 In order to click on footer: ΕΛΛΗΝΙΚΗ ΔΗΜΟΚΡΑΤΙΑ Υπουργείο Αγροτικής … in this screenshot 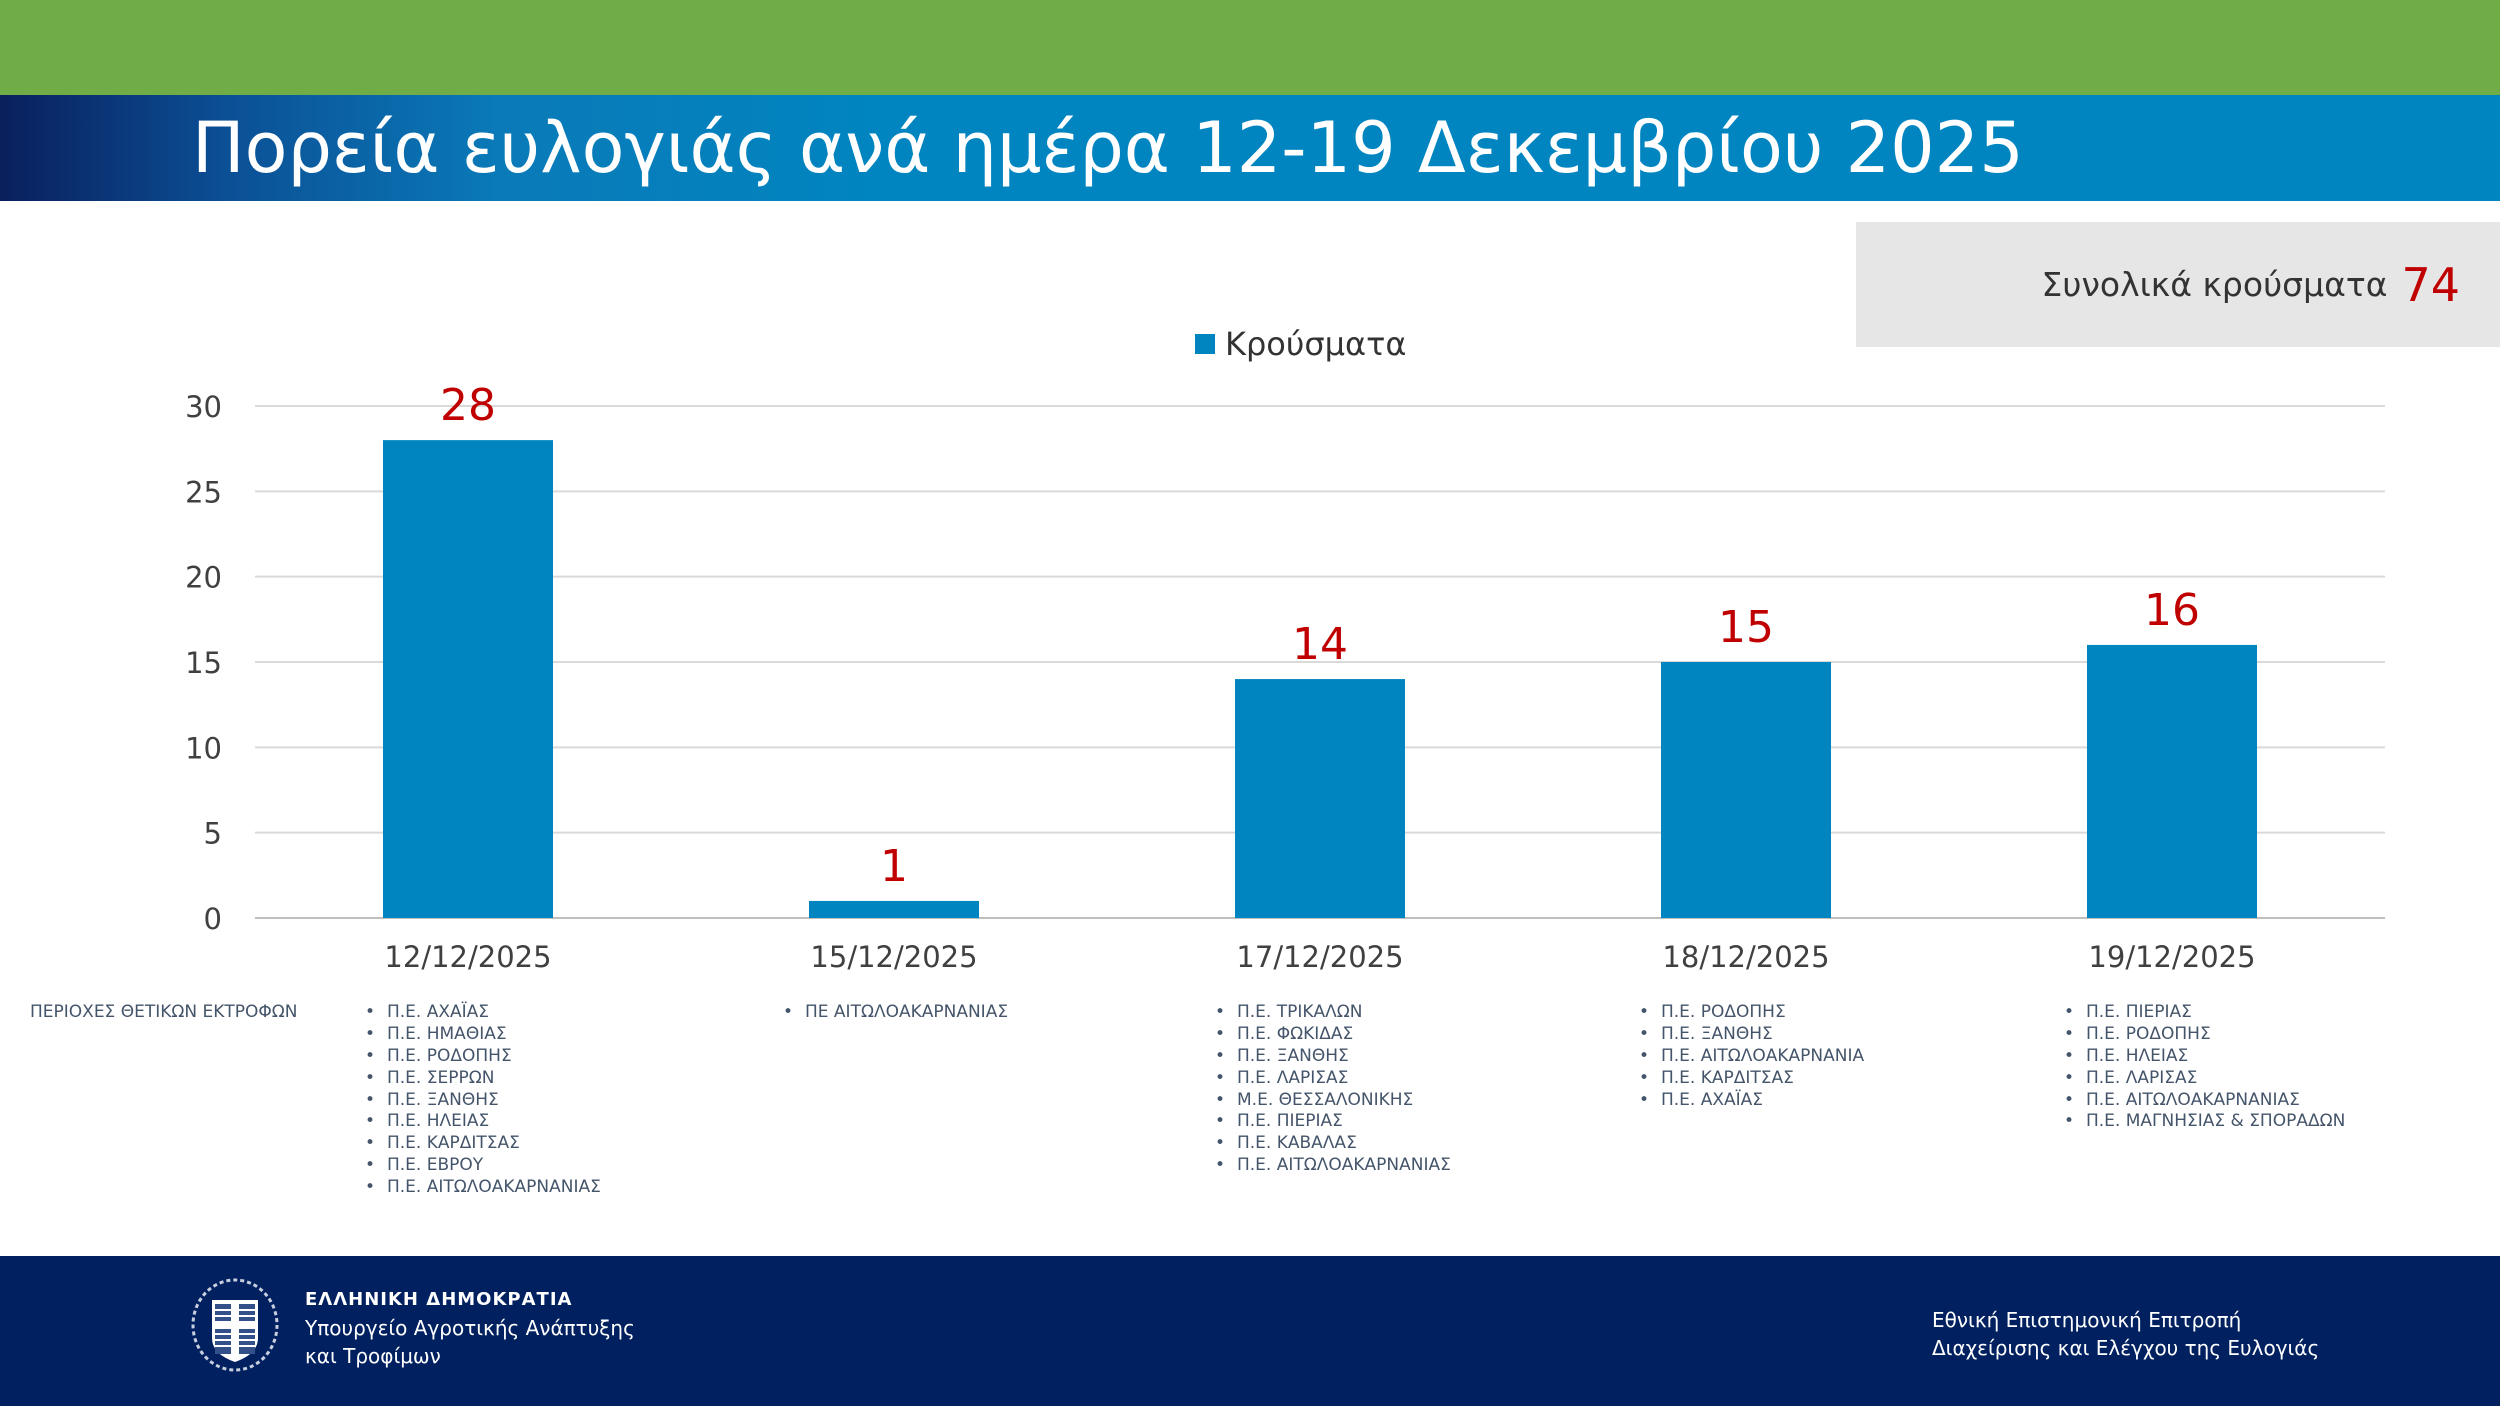, I will do `click(1250, 1331)`.